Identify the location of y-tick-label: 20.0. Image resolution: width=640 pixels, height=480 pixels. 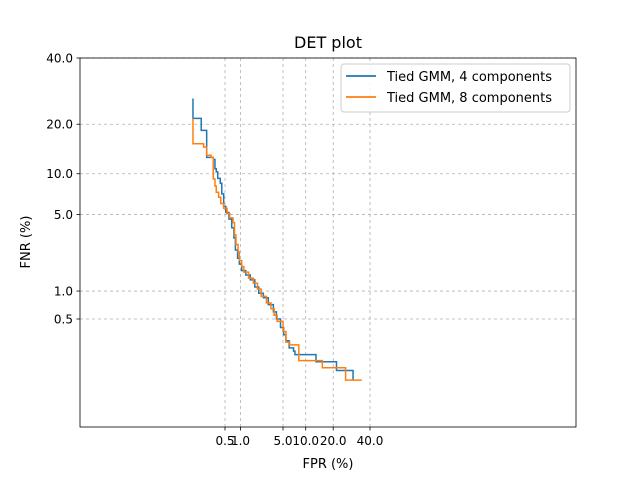
(59, 125).